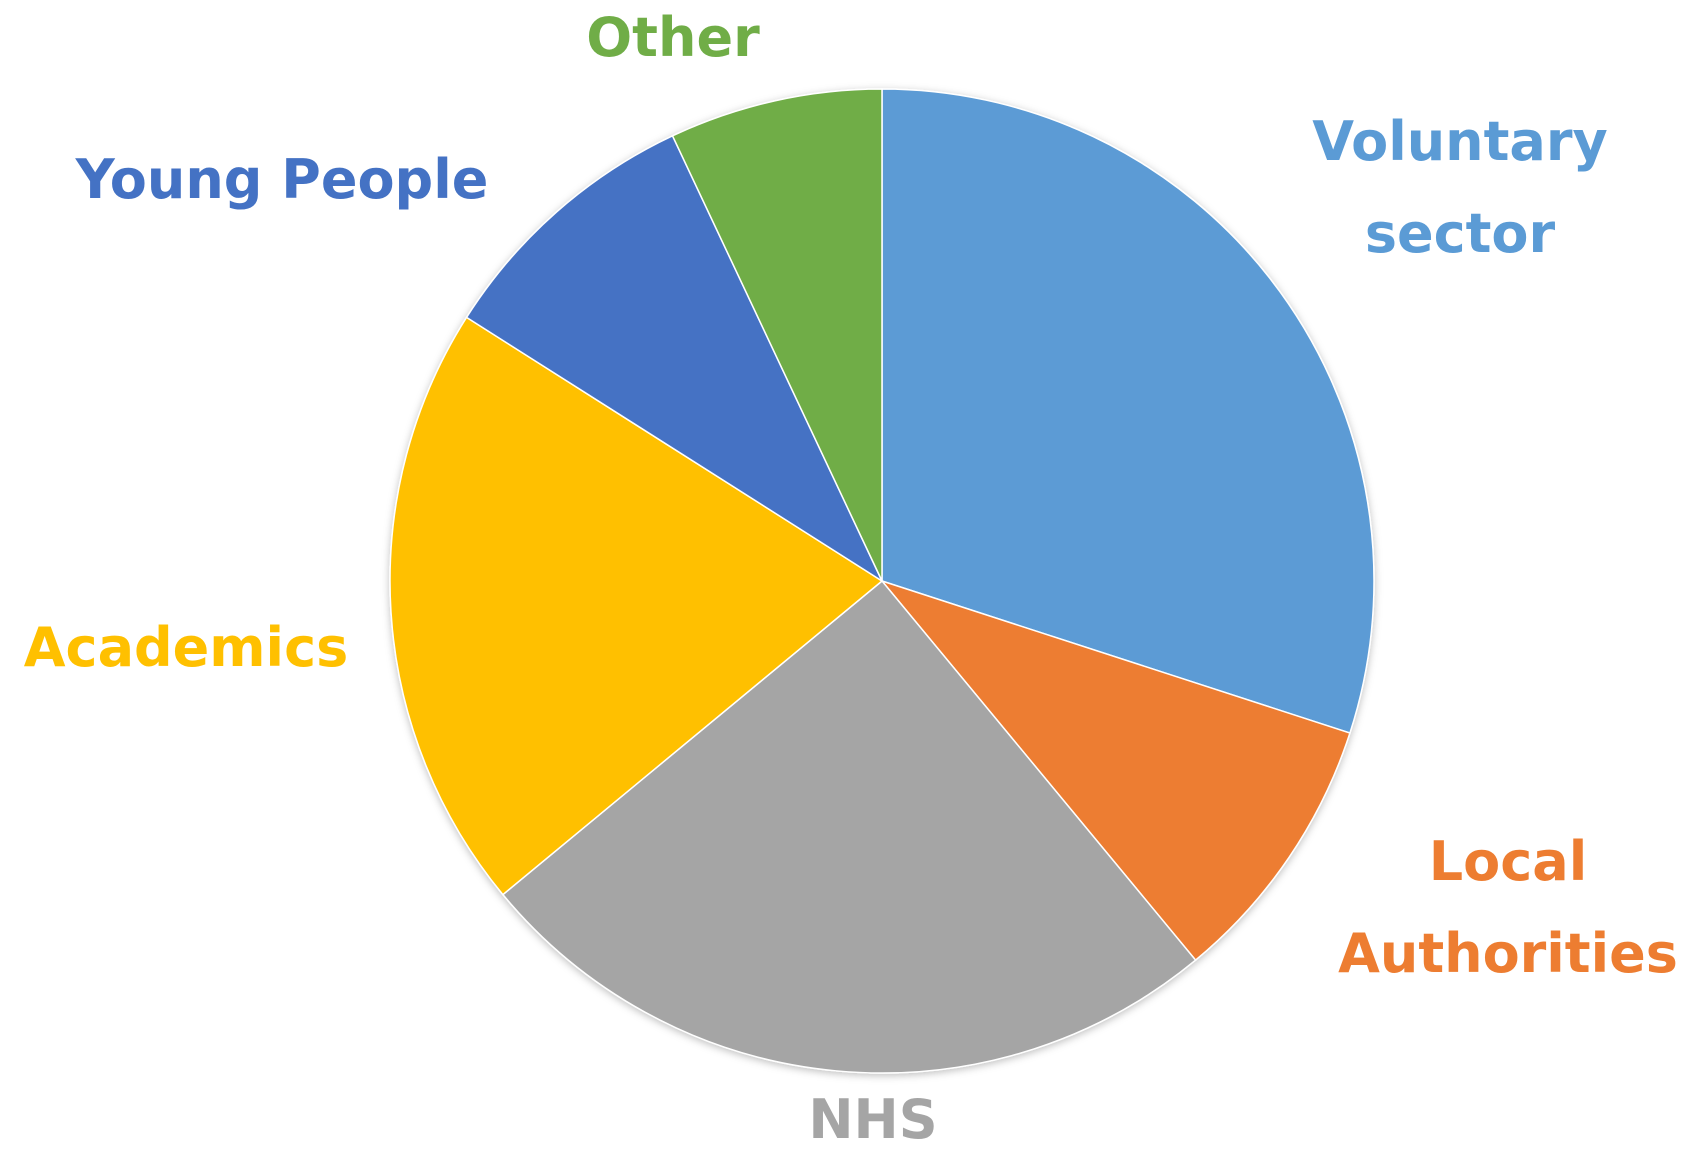  What do you see at coordinates (636, 606) in the screenshot?
I see `pie-slice-academics` at bounding box center [636, 606].